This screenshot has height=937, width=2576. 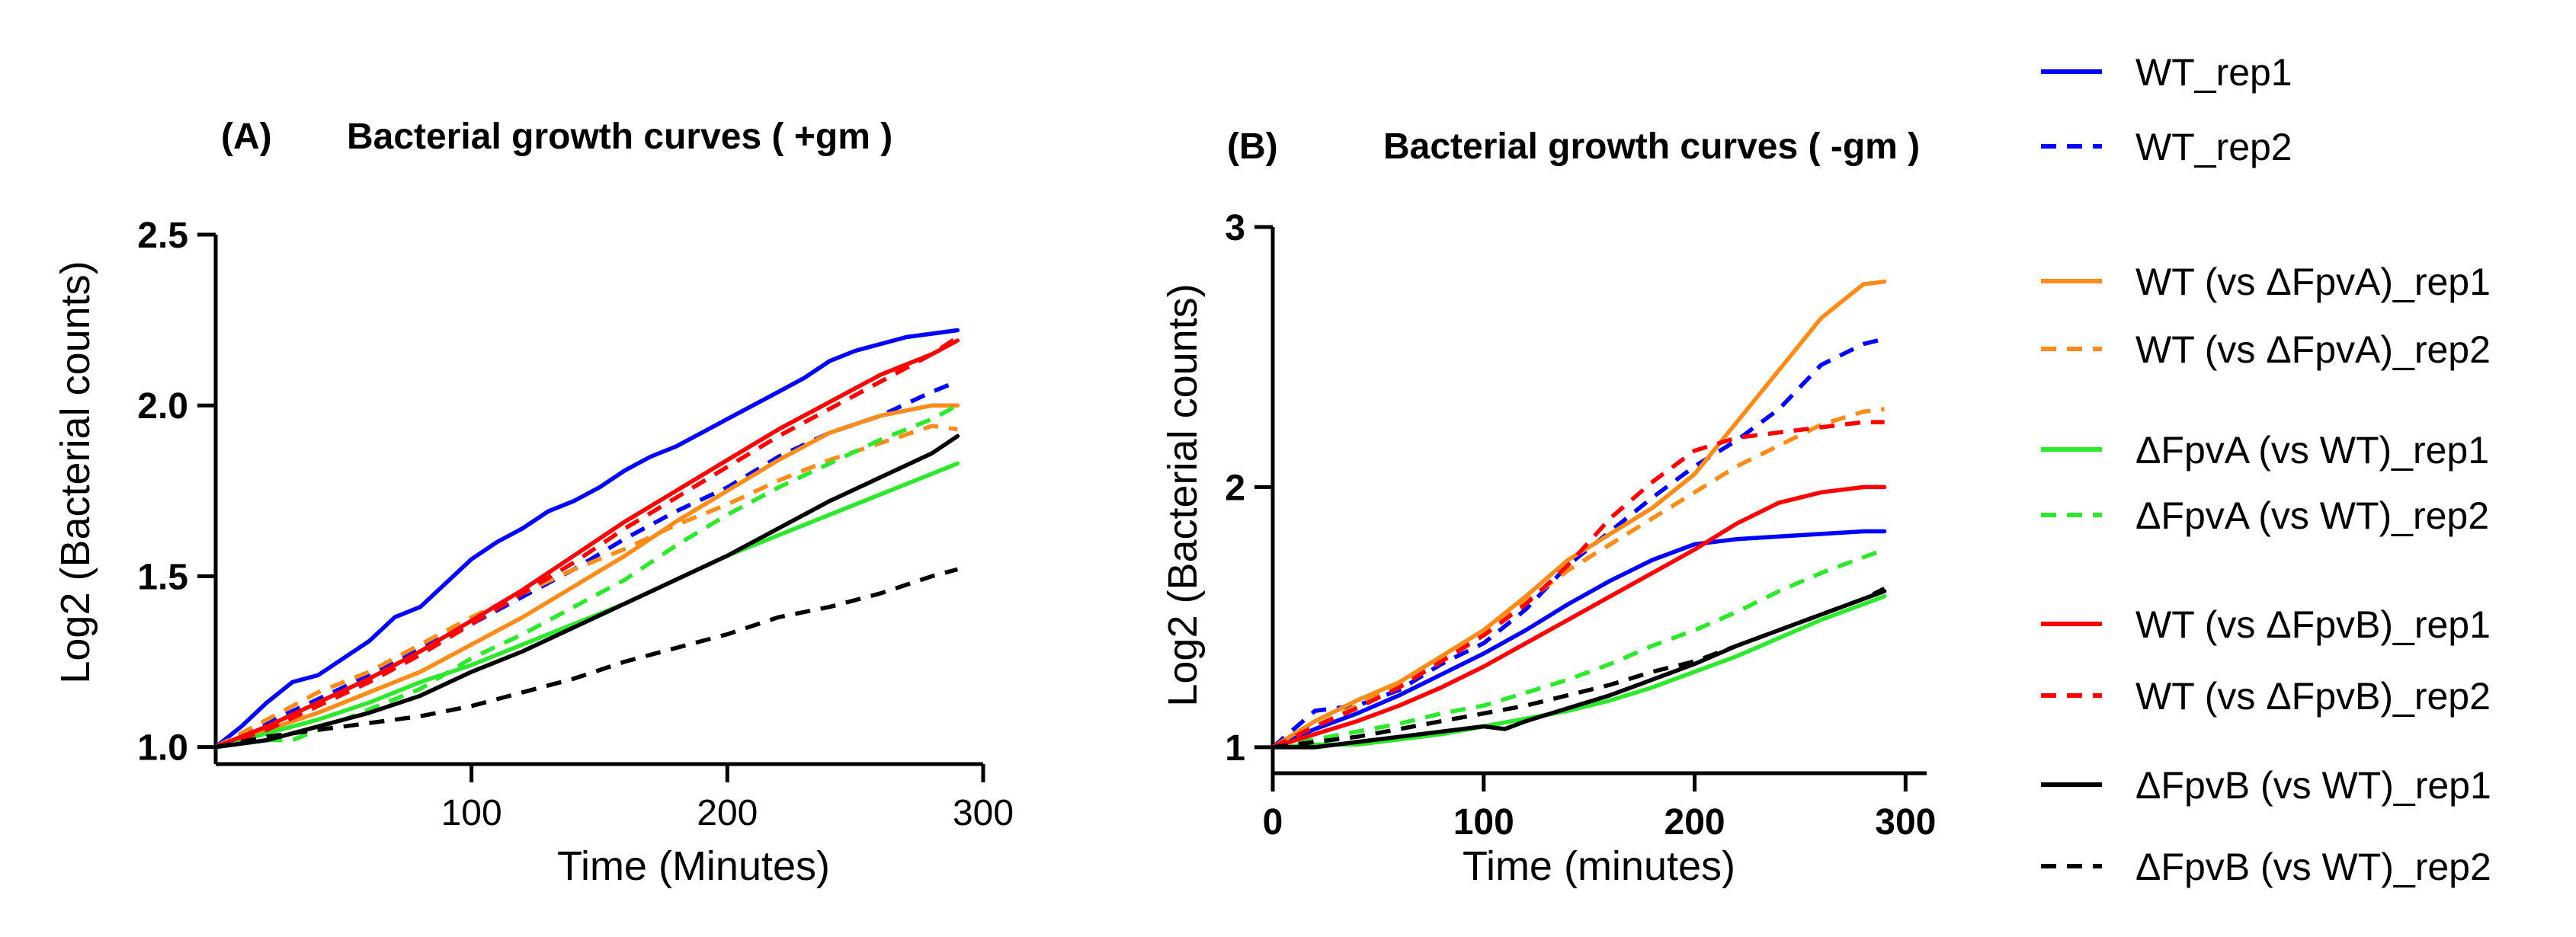 I want to click on legend-label-fpva-vs-wt-rep1: ΔFpvA (vs WT)_rep1, so click(x=2312, y=451).